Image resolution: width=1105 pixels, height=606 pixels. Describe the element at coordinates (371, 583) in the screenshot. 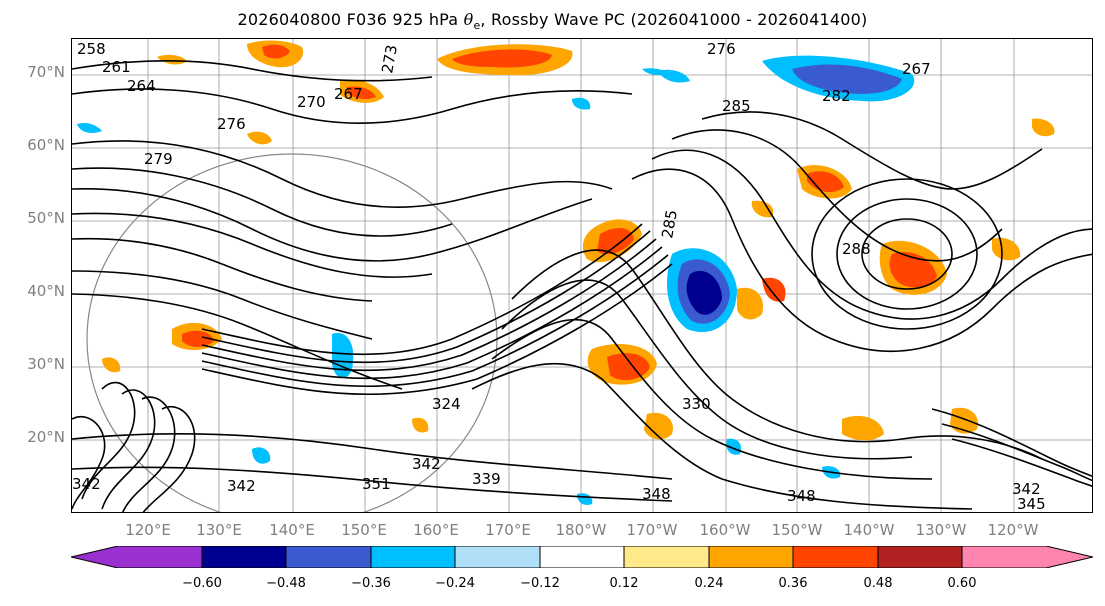

I see `colorbar-tick-2: −0.36` at that location.